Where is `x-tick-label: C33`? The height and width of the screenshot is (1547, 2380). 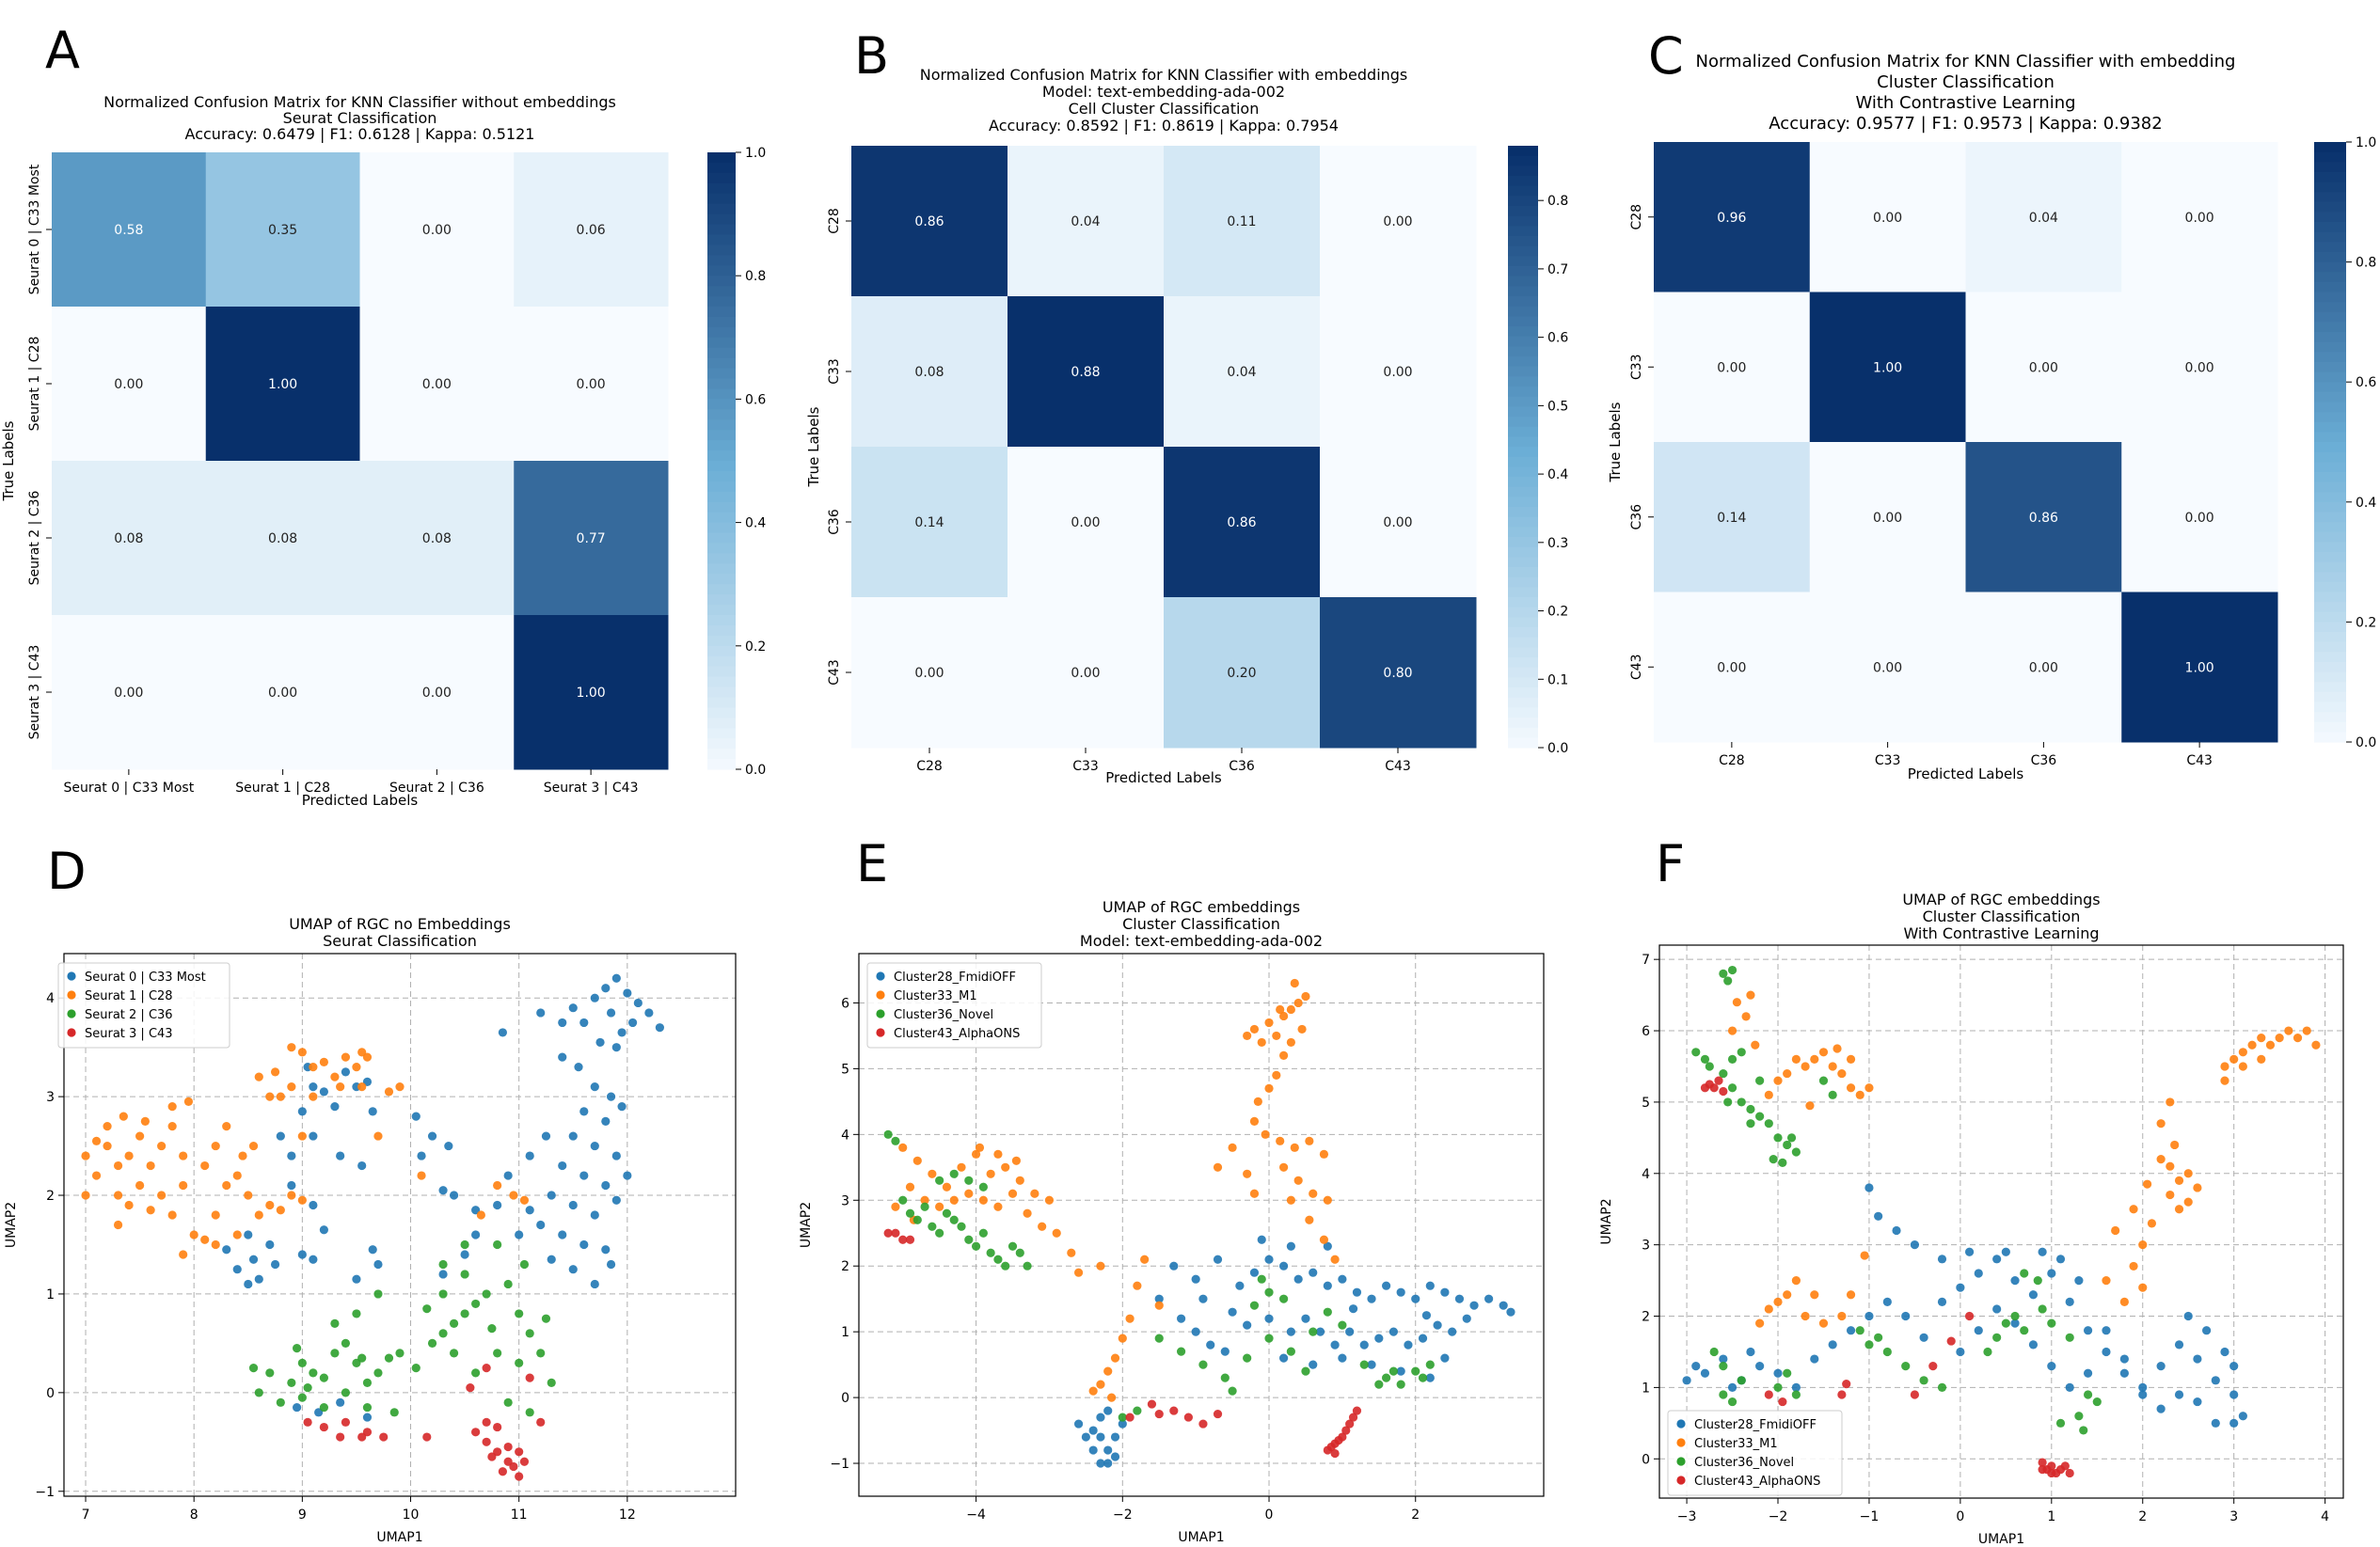
x-tick-label: C33 is located at coordinates (1085, 766).